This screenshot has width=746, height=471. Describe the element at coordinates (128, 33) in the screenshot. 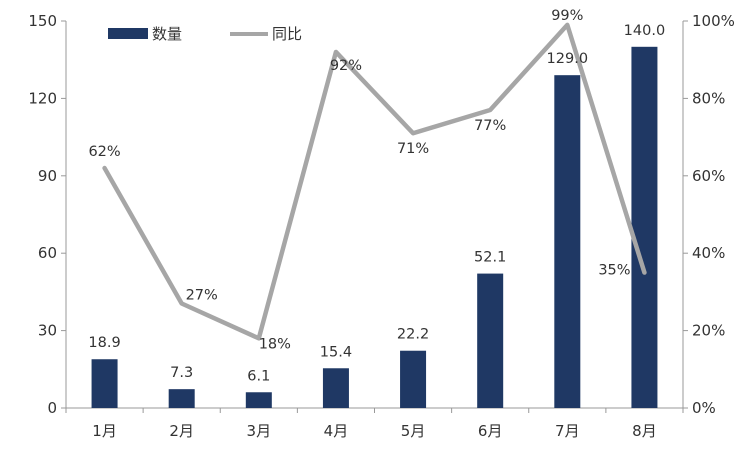

I see `legend-bar-swatch` at that location.